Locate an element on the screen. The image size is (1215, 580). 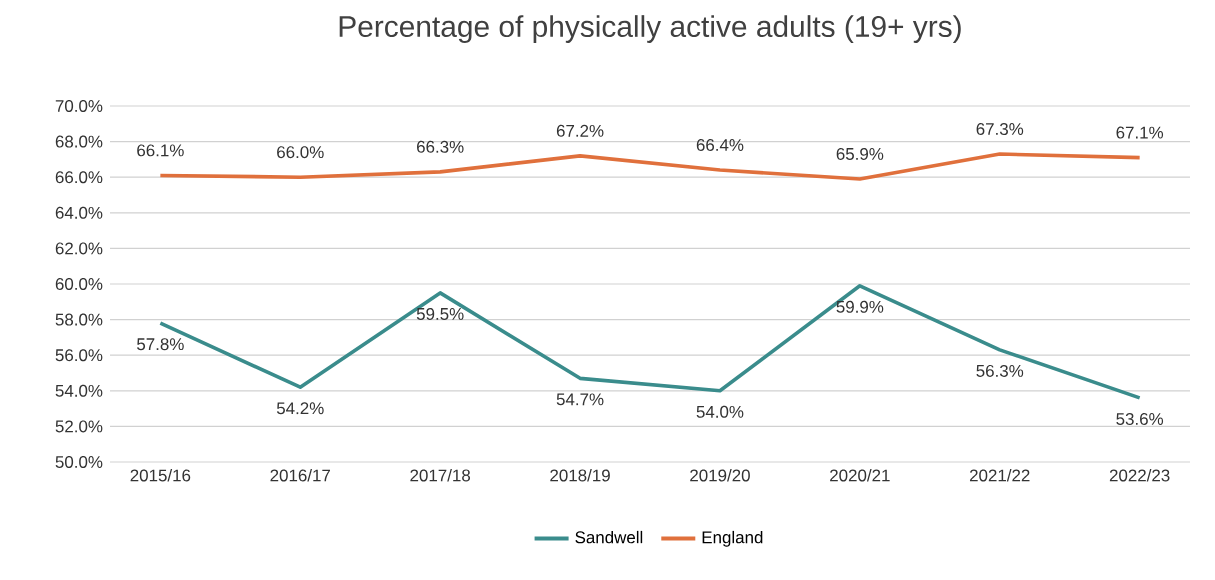
y-tick-label: 52.0% is located at coordinates (79, 426).